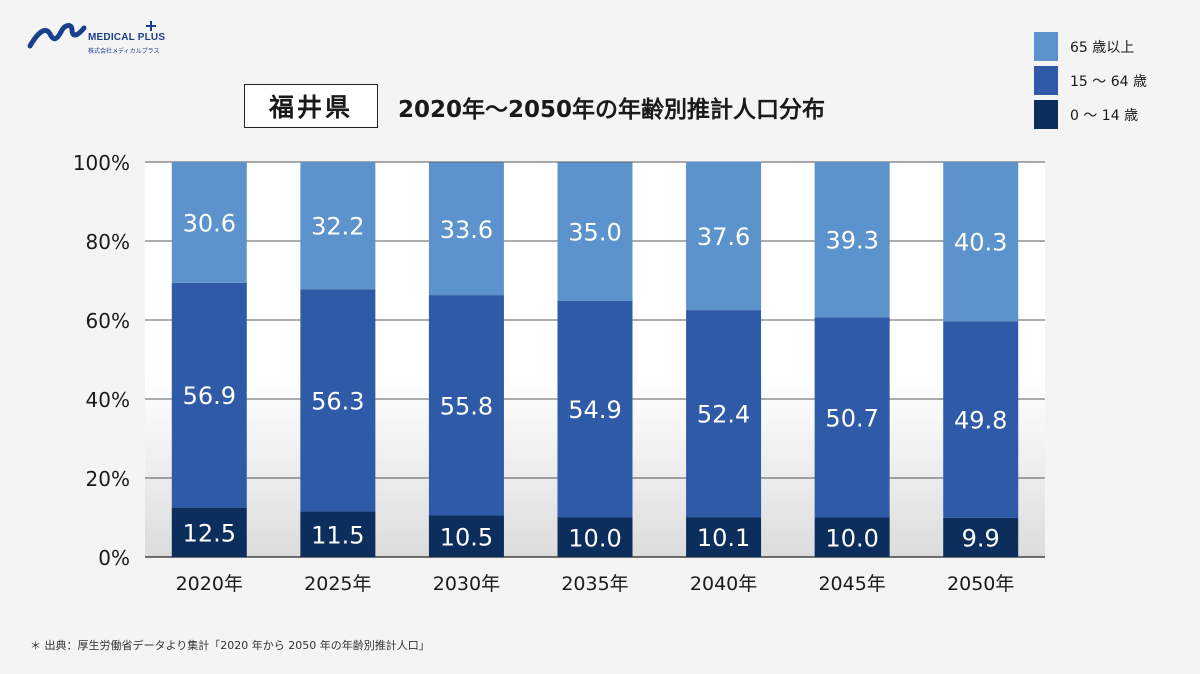 This screenshot has height=674, width=1200. I want to click on data-label: 12.5, so click(209, 533).